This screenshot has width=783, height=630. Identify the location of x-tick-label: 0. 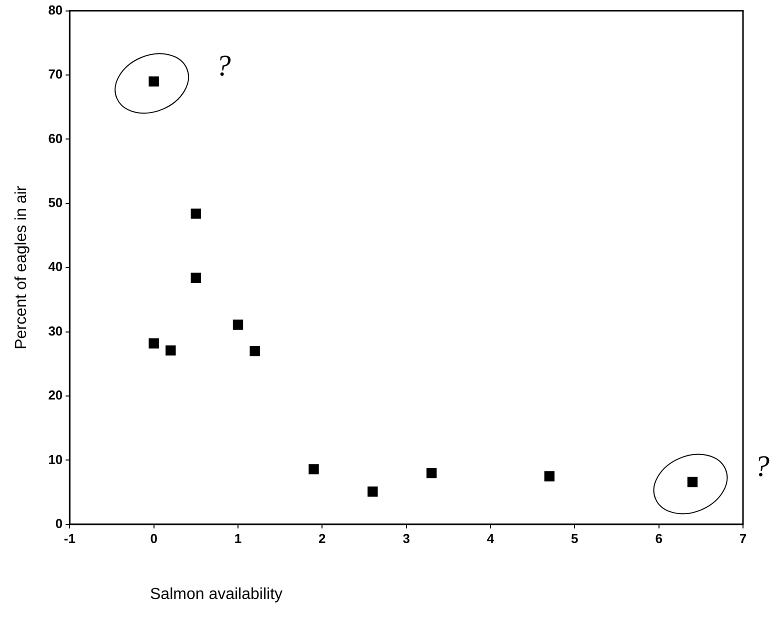
(154, 538).